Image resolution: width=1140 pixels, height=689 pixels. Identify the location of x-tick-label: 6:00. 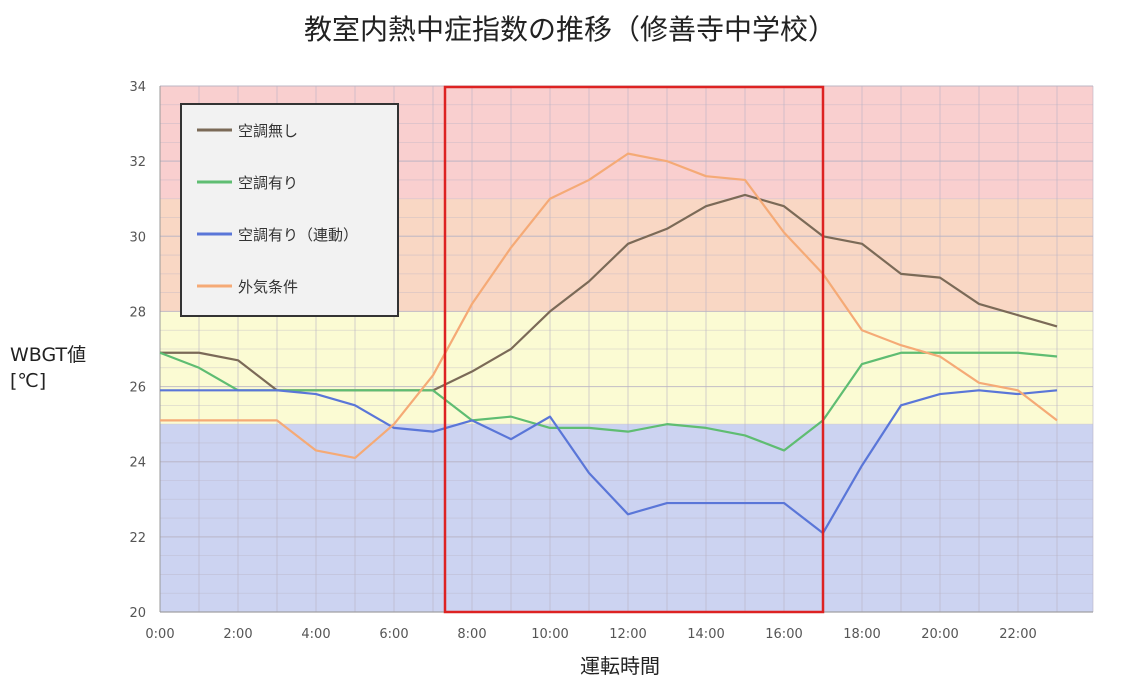
(393, 634).